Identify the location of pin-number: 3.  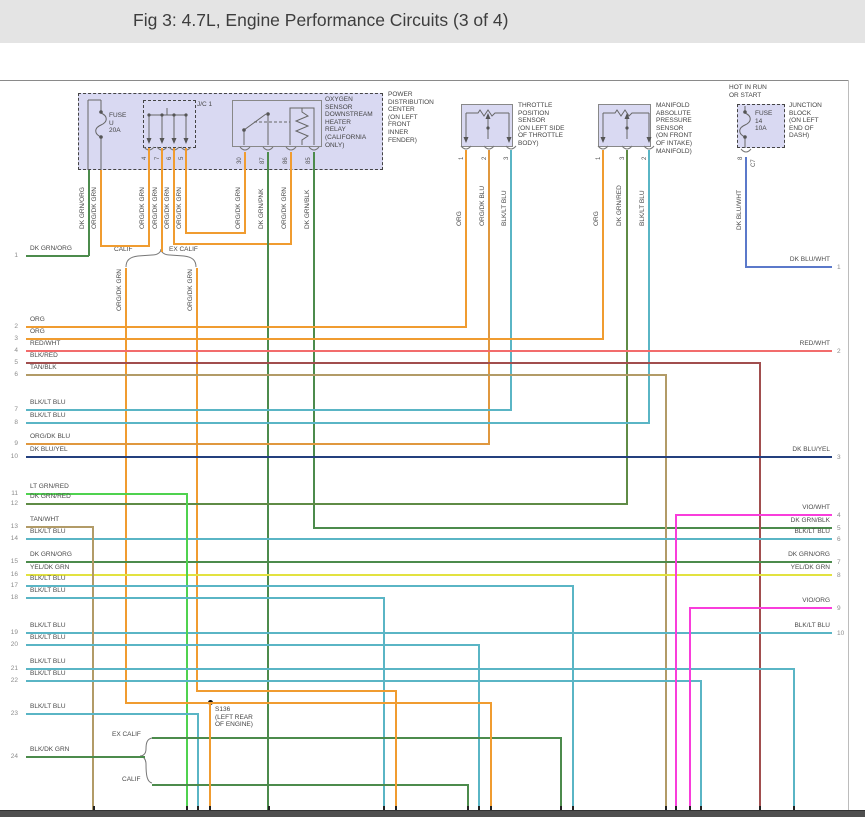
(507, 158).